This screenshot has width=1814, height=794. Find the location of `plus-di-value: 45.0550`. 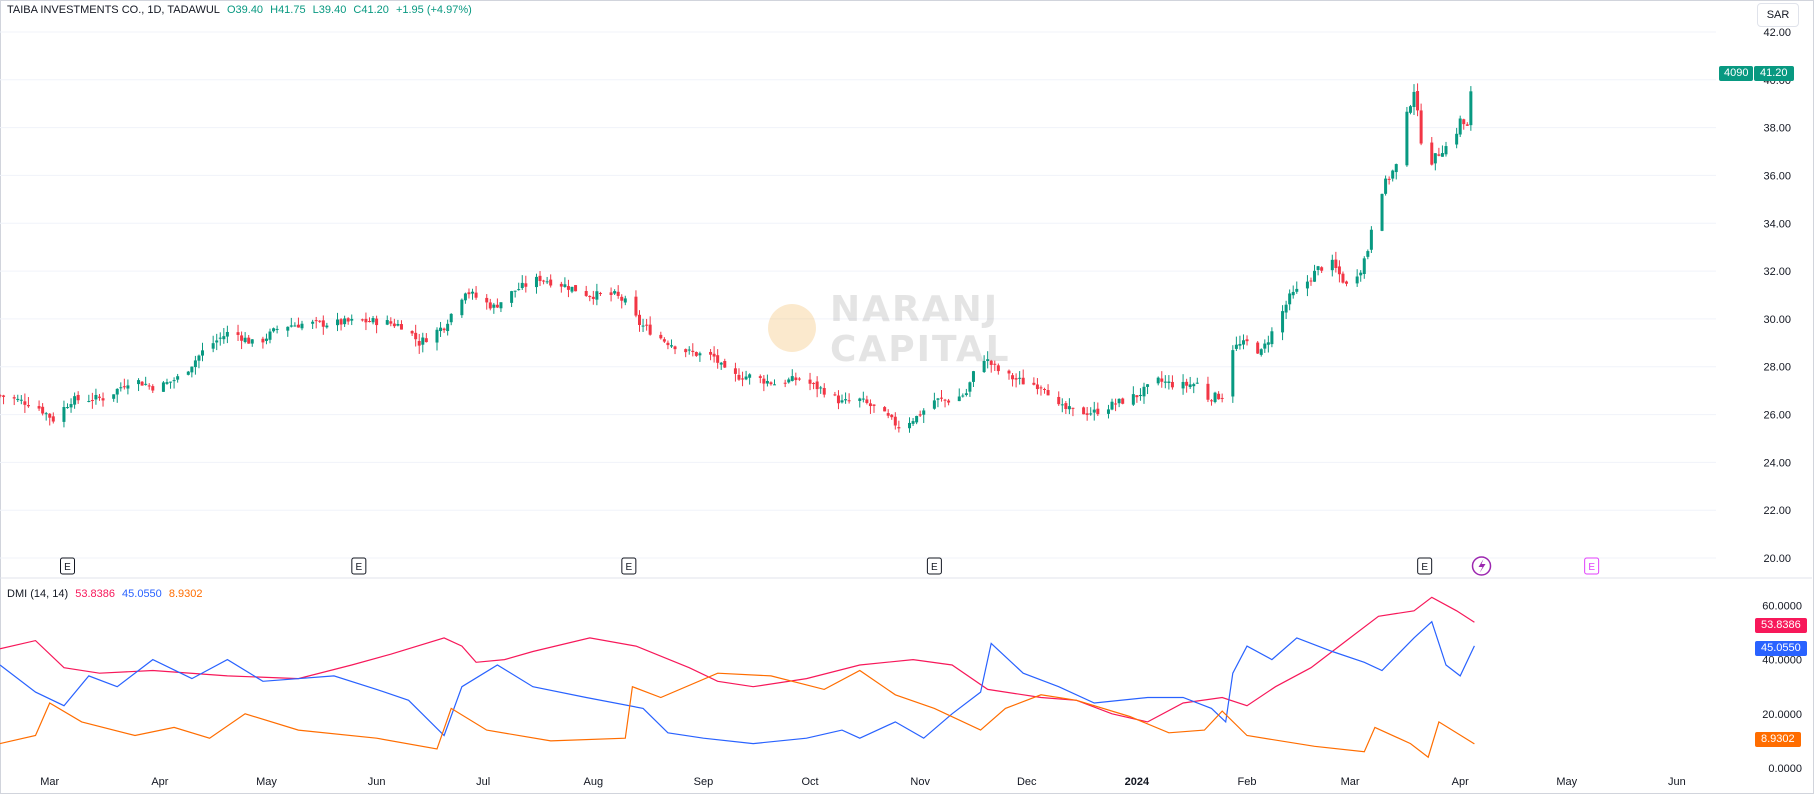

plus-di-value: 45.0550 is located at coordinates (142, 594).